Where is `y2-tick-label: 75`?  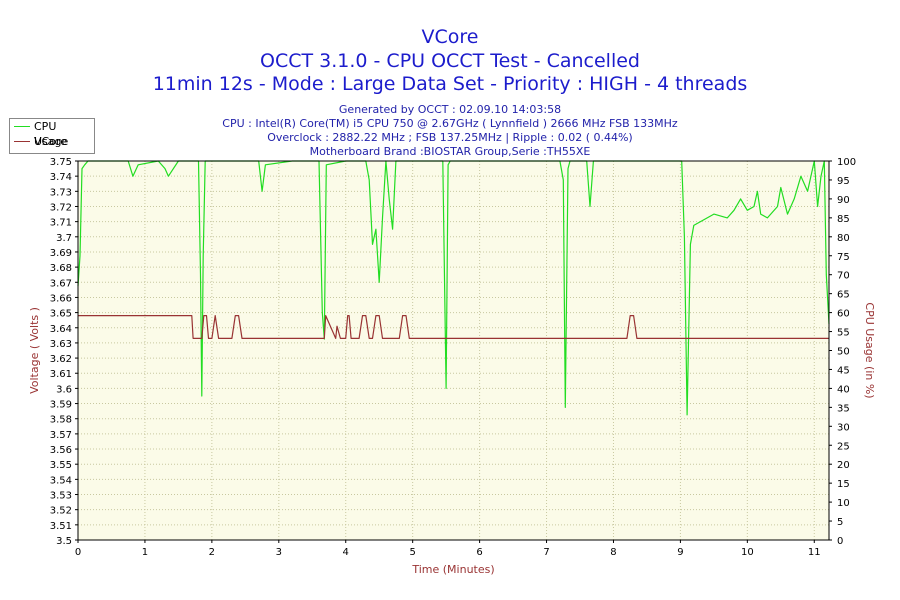 y2-tick-label: 75 is located at coordinates (843, 257).